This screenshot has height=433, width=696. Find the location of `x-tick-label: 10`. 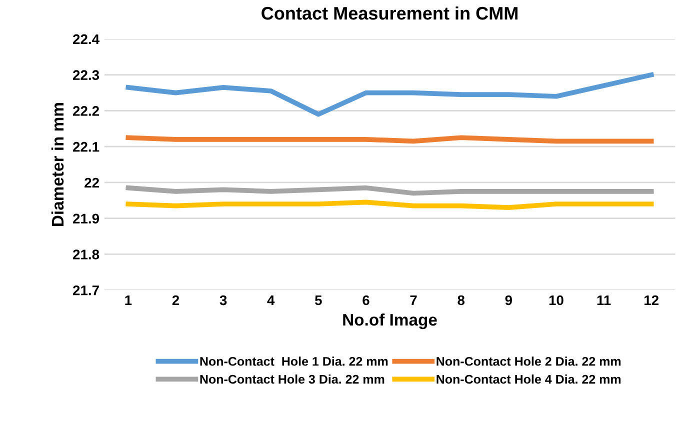

x-tick-label: 10 is located at coordinates (556, 300).